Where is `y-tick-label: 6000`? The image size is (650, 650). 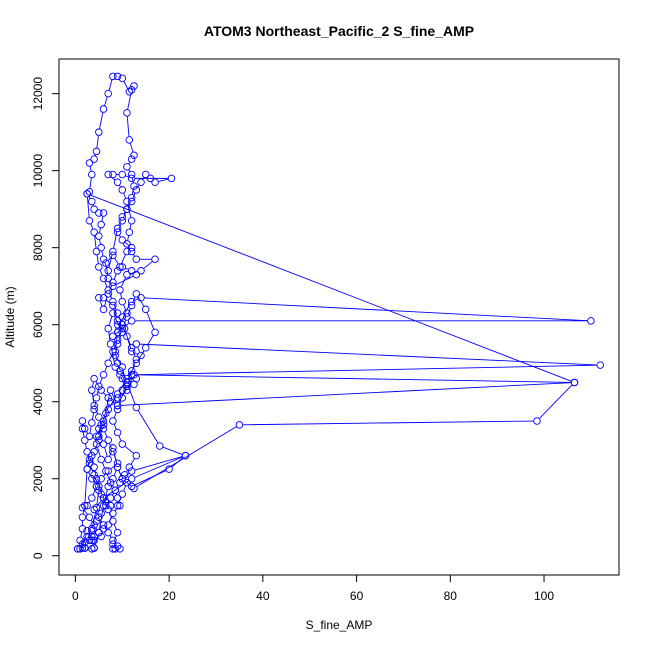
y-tick-label: 6000 is located at coordinates (38, 324).